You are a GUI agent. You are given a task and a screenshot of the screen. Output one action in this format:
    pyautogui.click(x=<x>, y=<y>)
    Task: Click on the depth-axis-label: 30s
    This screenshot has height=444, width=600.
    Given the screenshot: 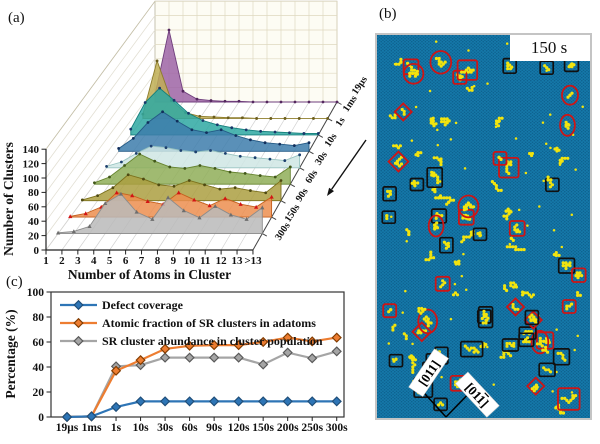 What is the action you would take?
    pyautogui.click(x=321, y=159)
    